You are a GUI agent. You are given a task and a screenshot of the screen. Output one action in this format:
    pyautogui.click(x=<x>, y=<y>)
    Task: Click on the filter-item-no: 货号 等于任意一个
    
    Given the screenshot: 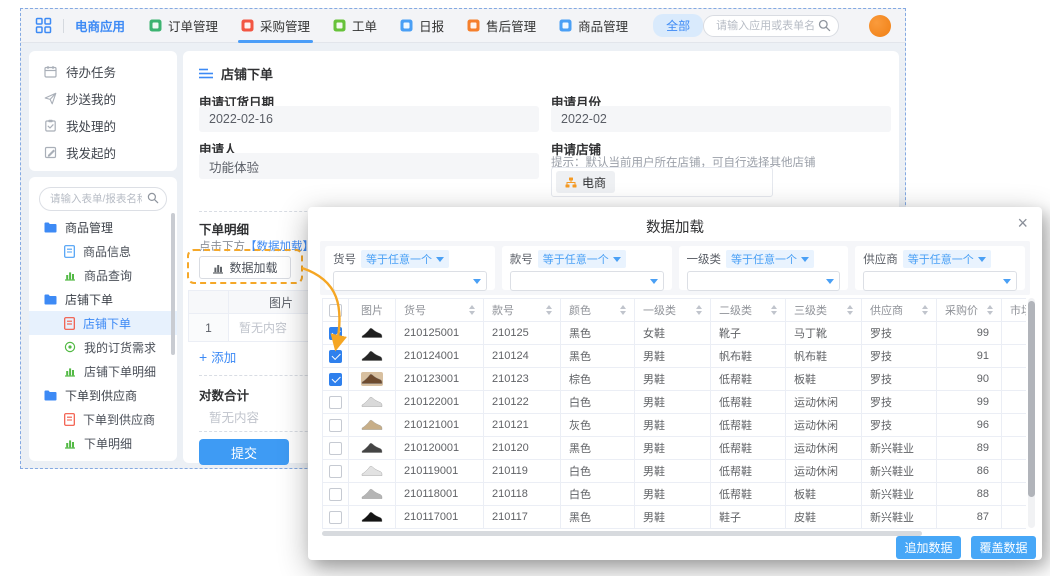 What is the action you would take?
    pyautogui.click(x=410, y=268)
    